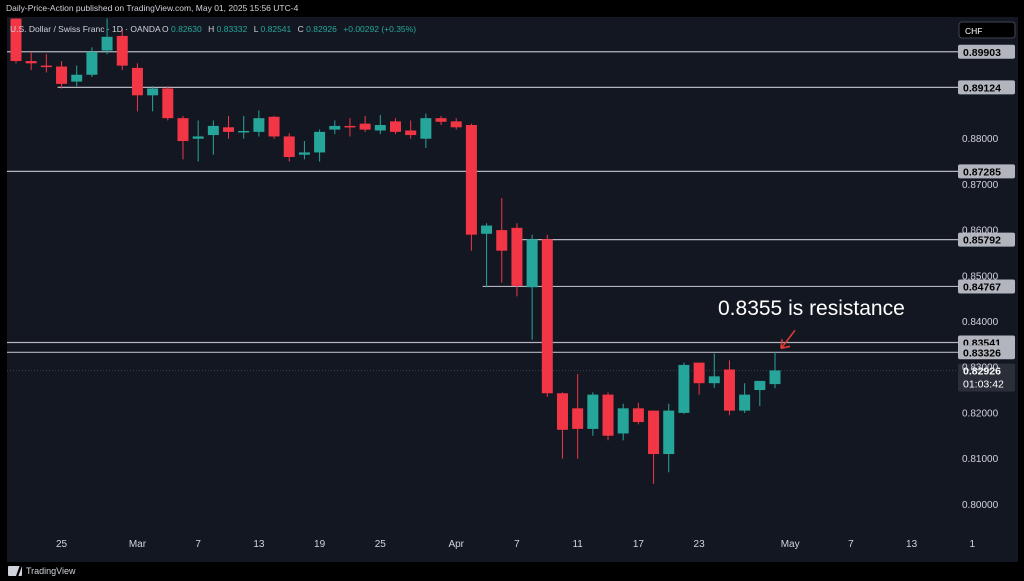 The width and height of the screenshot is (1024, 581). Describe the element at coordinates (700, 544) in the screenshot. I see `x-tick-label: 23` at that location.